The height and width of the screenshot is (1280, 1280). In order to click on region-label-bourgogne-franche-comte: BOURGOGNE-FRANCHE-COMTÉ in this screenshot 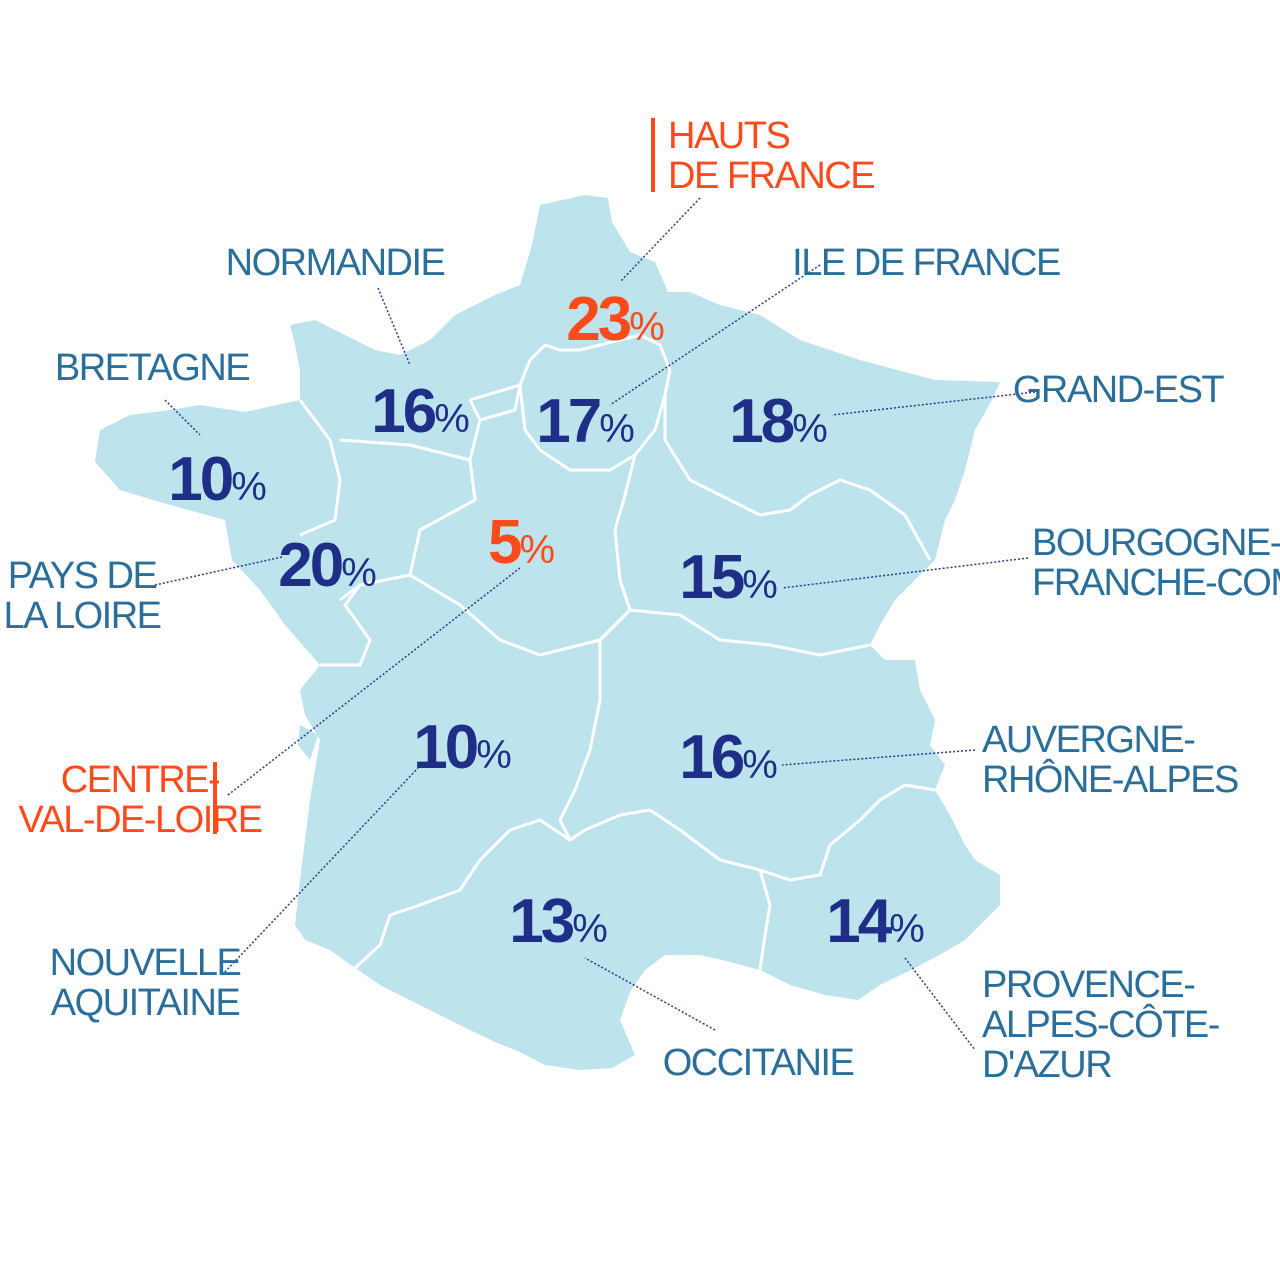, I will do `click(1156, 563)`.